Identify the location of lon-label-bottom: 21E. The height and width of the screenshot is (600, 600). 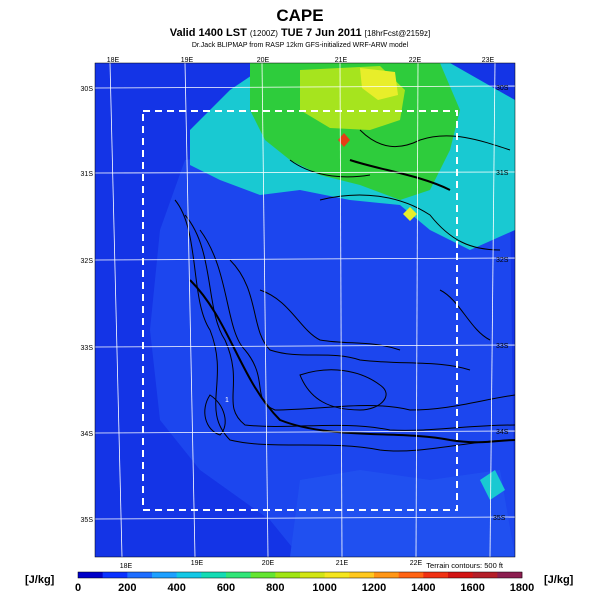
(342, 563).